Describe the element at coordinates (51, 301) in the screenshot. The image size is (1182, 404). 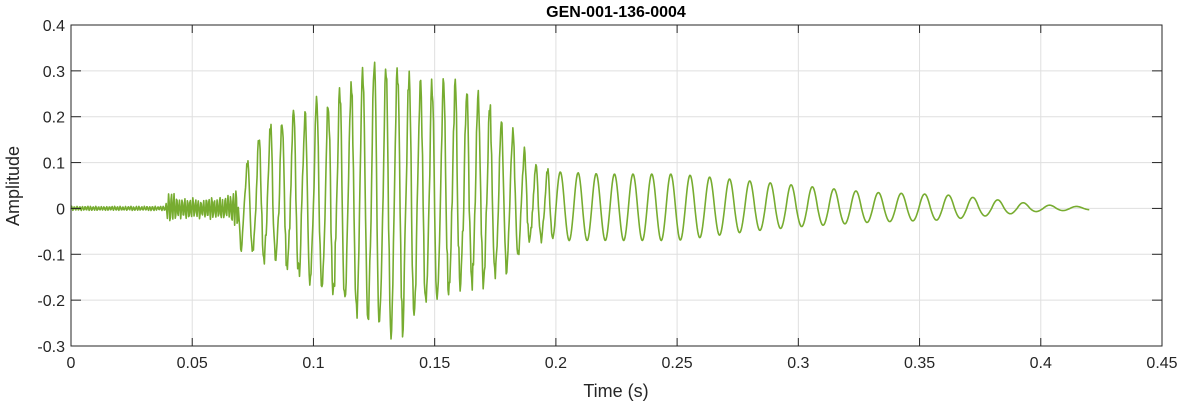
I see `y-tick-label: -0.2` at that location.